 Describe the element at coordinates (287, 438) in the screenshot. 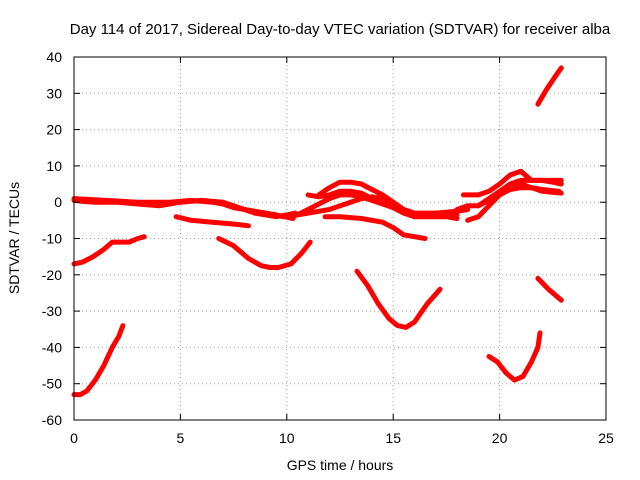

I see `x-tick-label: 10` at that location.